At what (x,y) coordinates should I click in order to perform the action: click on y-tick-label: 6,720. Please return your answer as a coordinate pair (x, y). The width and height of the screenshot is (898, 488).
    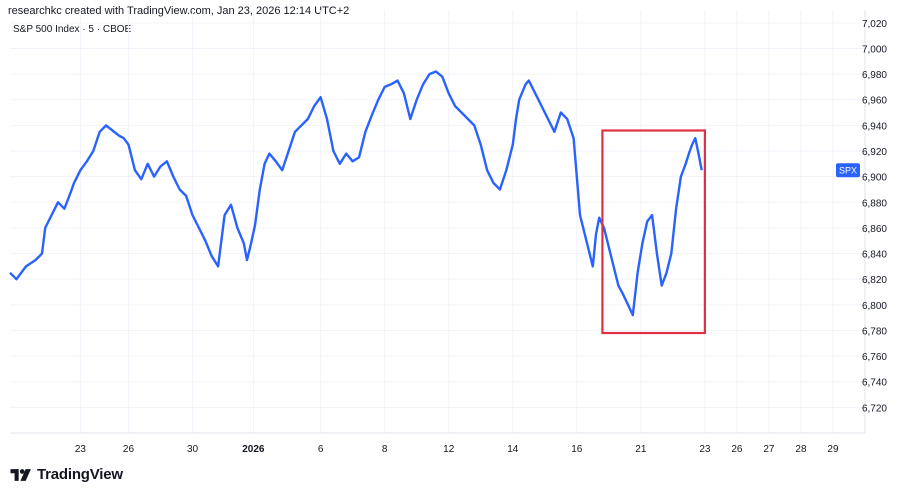
    Looking at the image, I should click on (874, 408).